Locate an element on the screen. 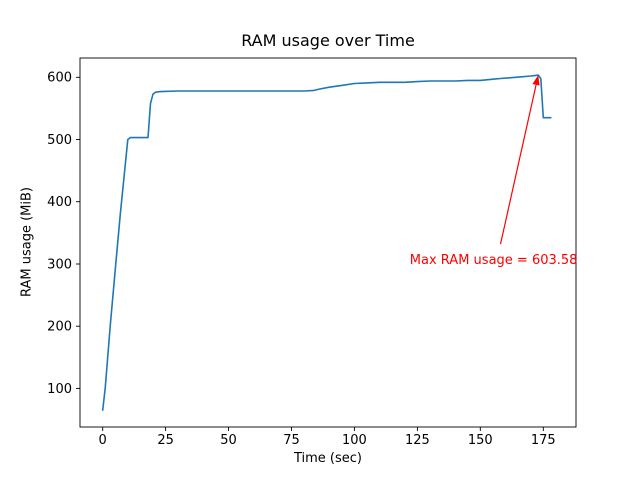  x-tick-label: 175 is located at coordinates (543, 440).